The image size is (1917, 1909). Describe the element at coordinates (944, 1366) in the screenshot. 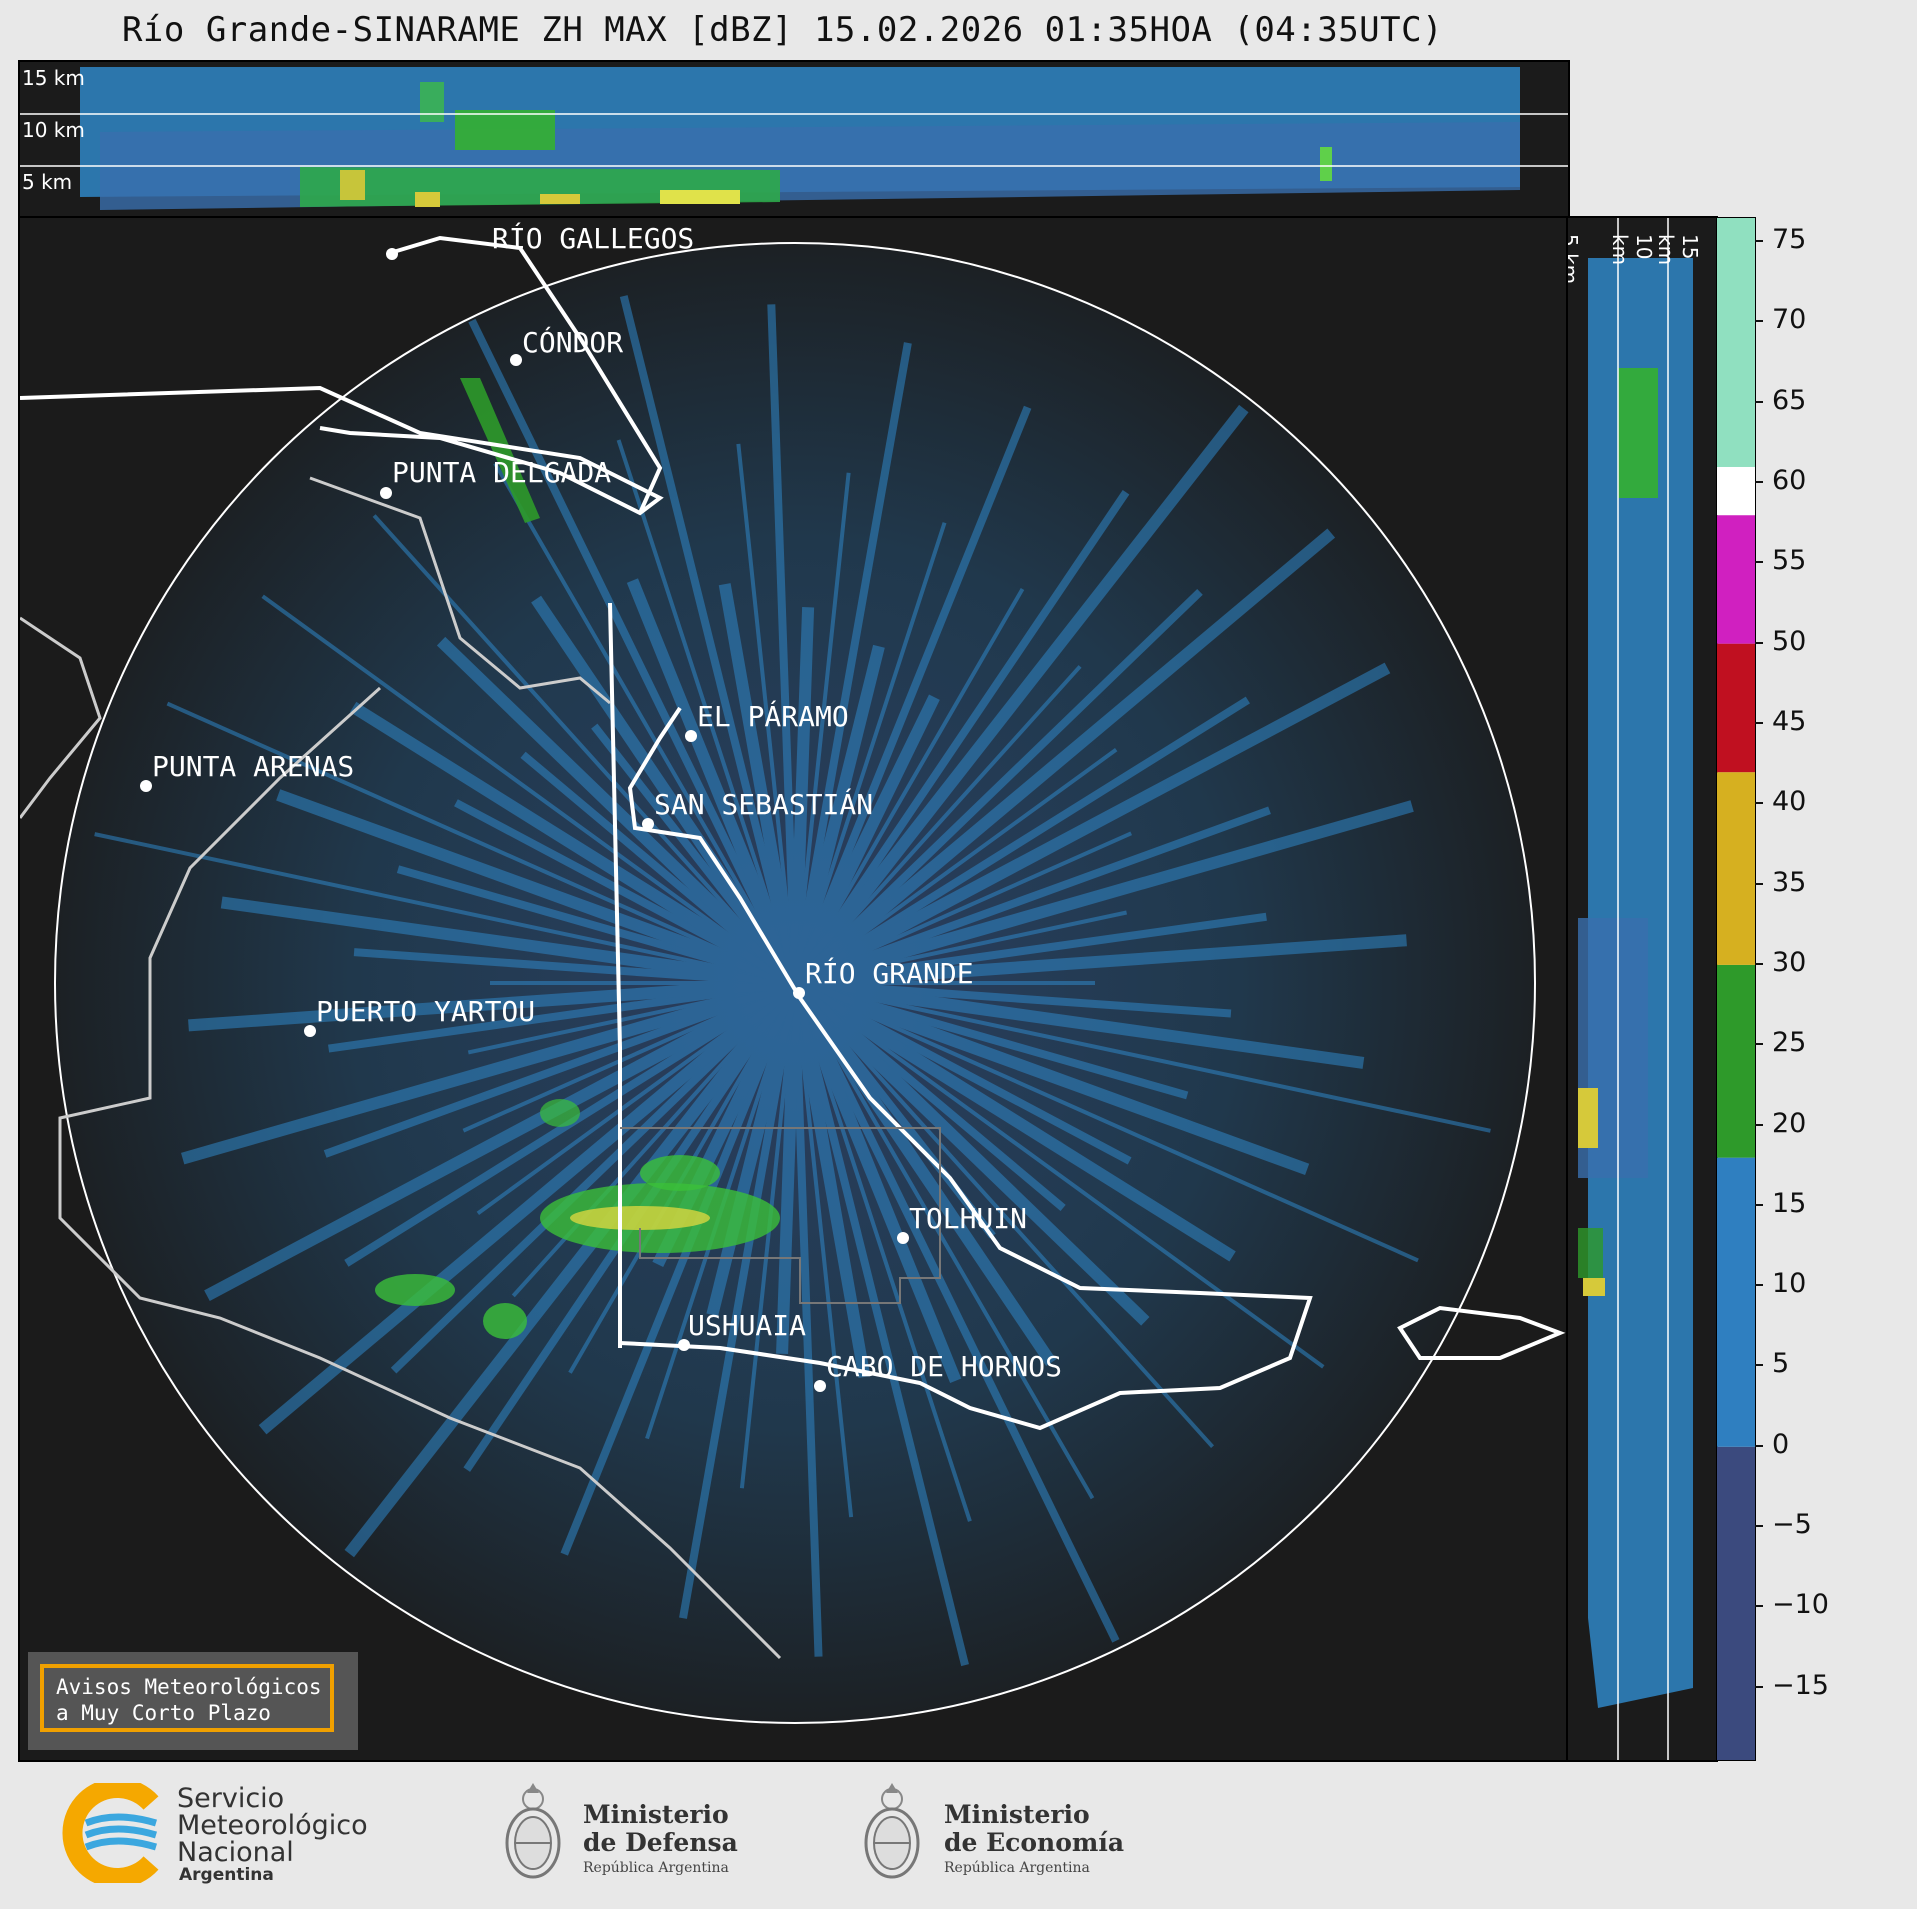

I see `city-label-cabo-de-hornos: CABO DE HORNOS` at that location.